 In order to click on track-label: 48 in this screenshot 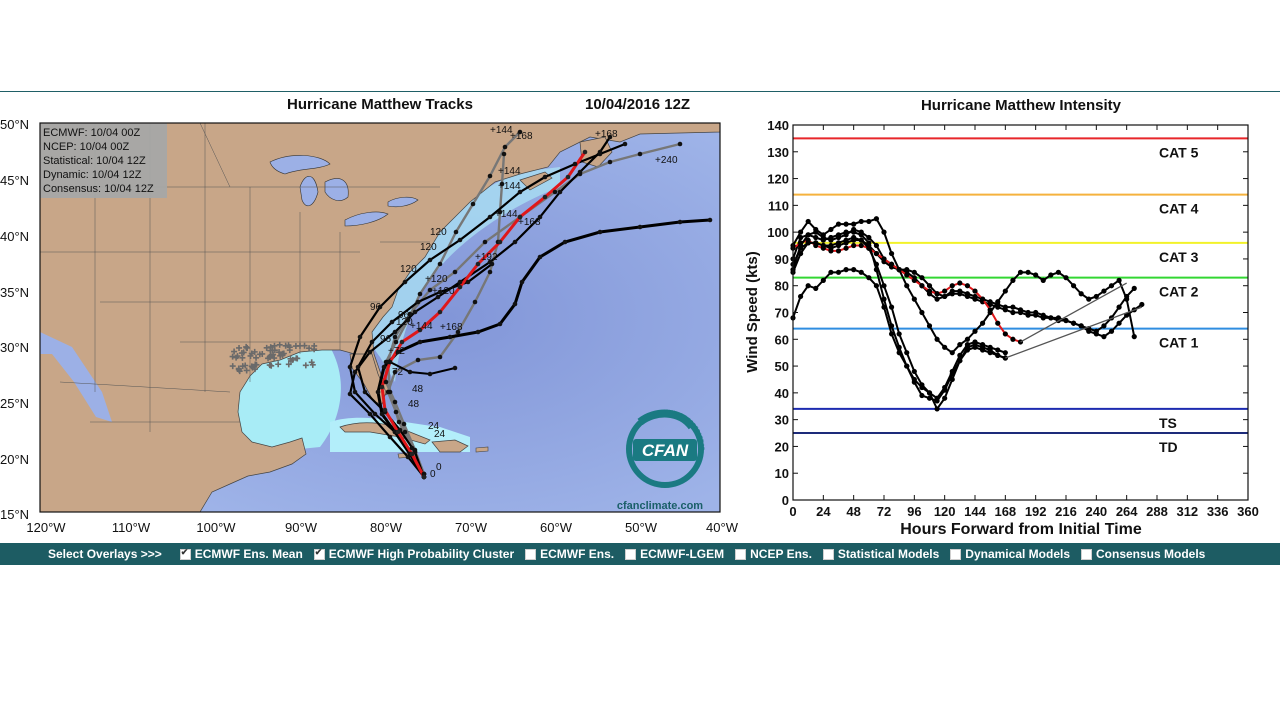, I will do `click(414, 404)`.